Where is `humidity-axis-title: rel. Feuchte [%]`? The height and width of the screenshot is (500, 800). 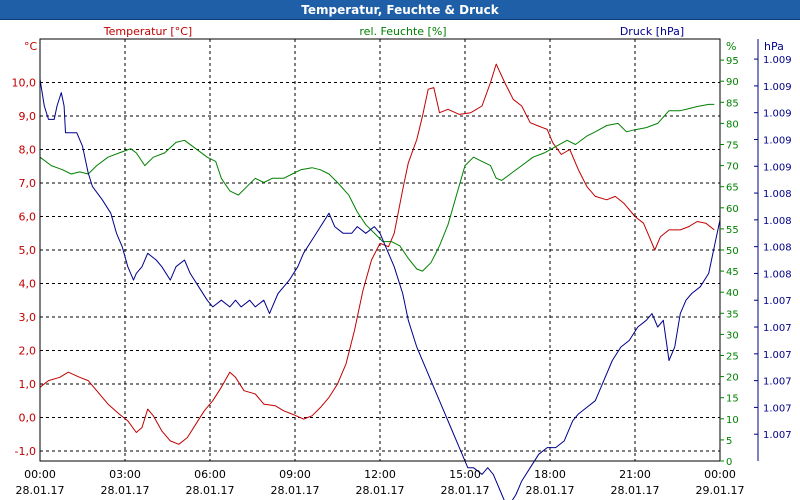
humidity-axis-title: rel. Feuchte [%] is located at coordinates (402, 31).